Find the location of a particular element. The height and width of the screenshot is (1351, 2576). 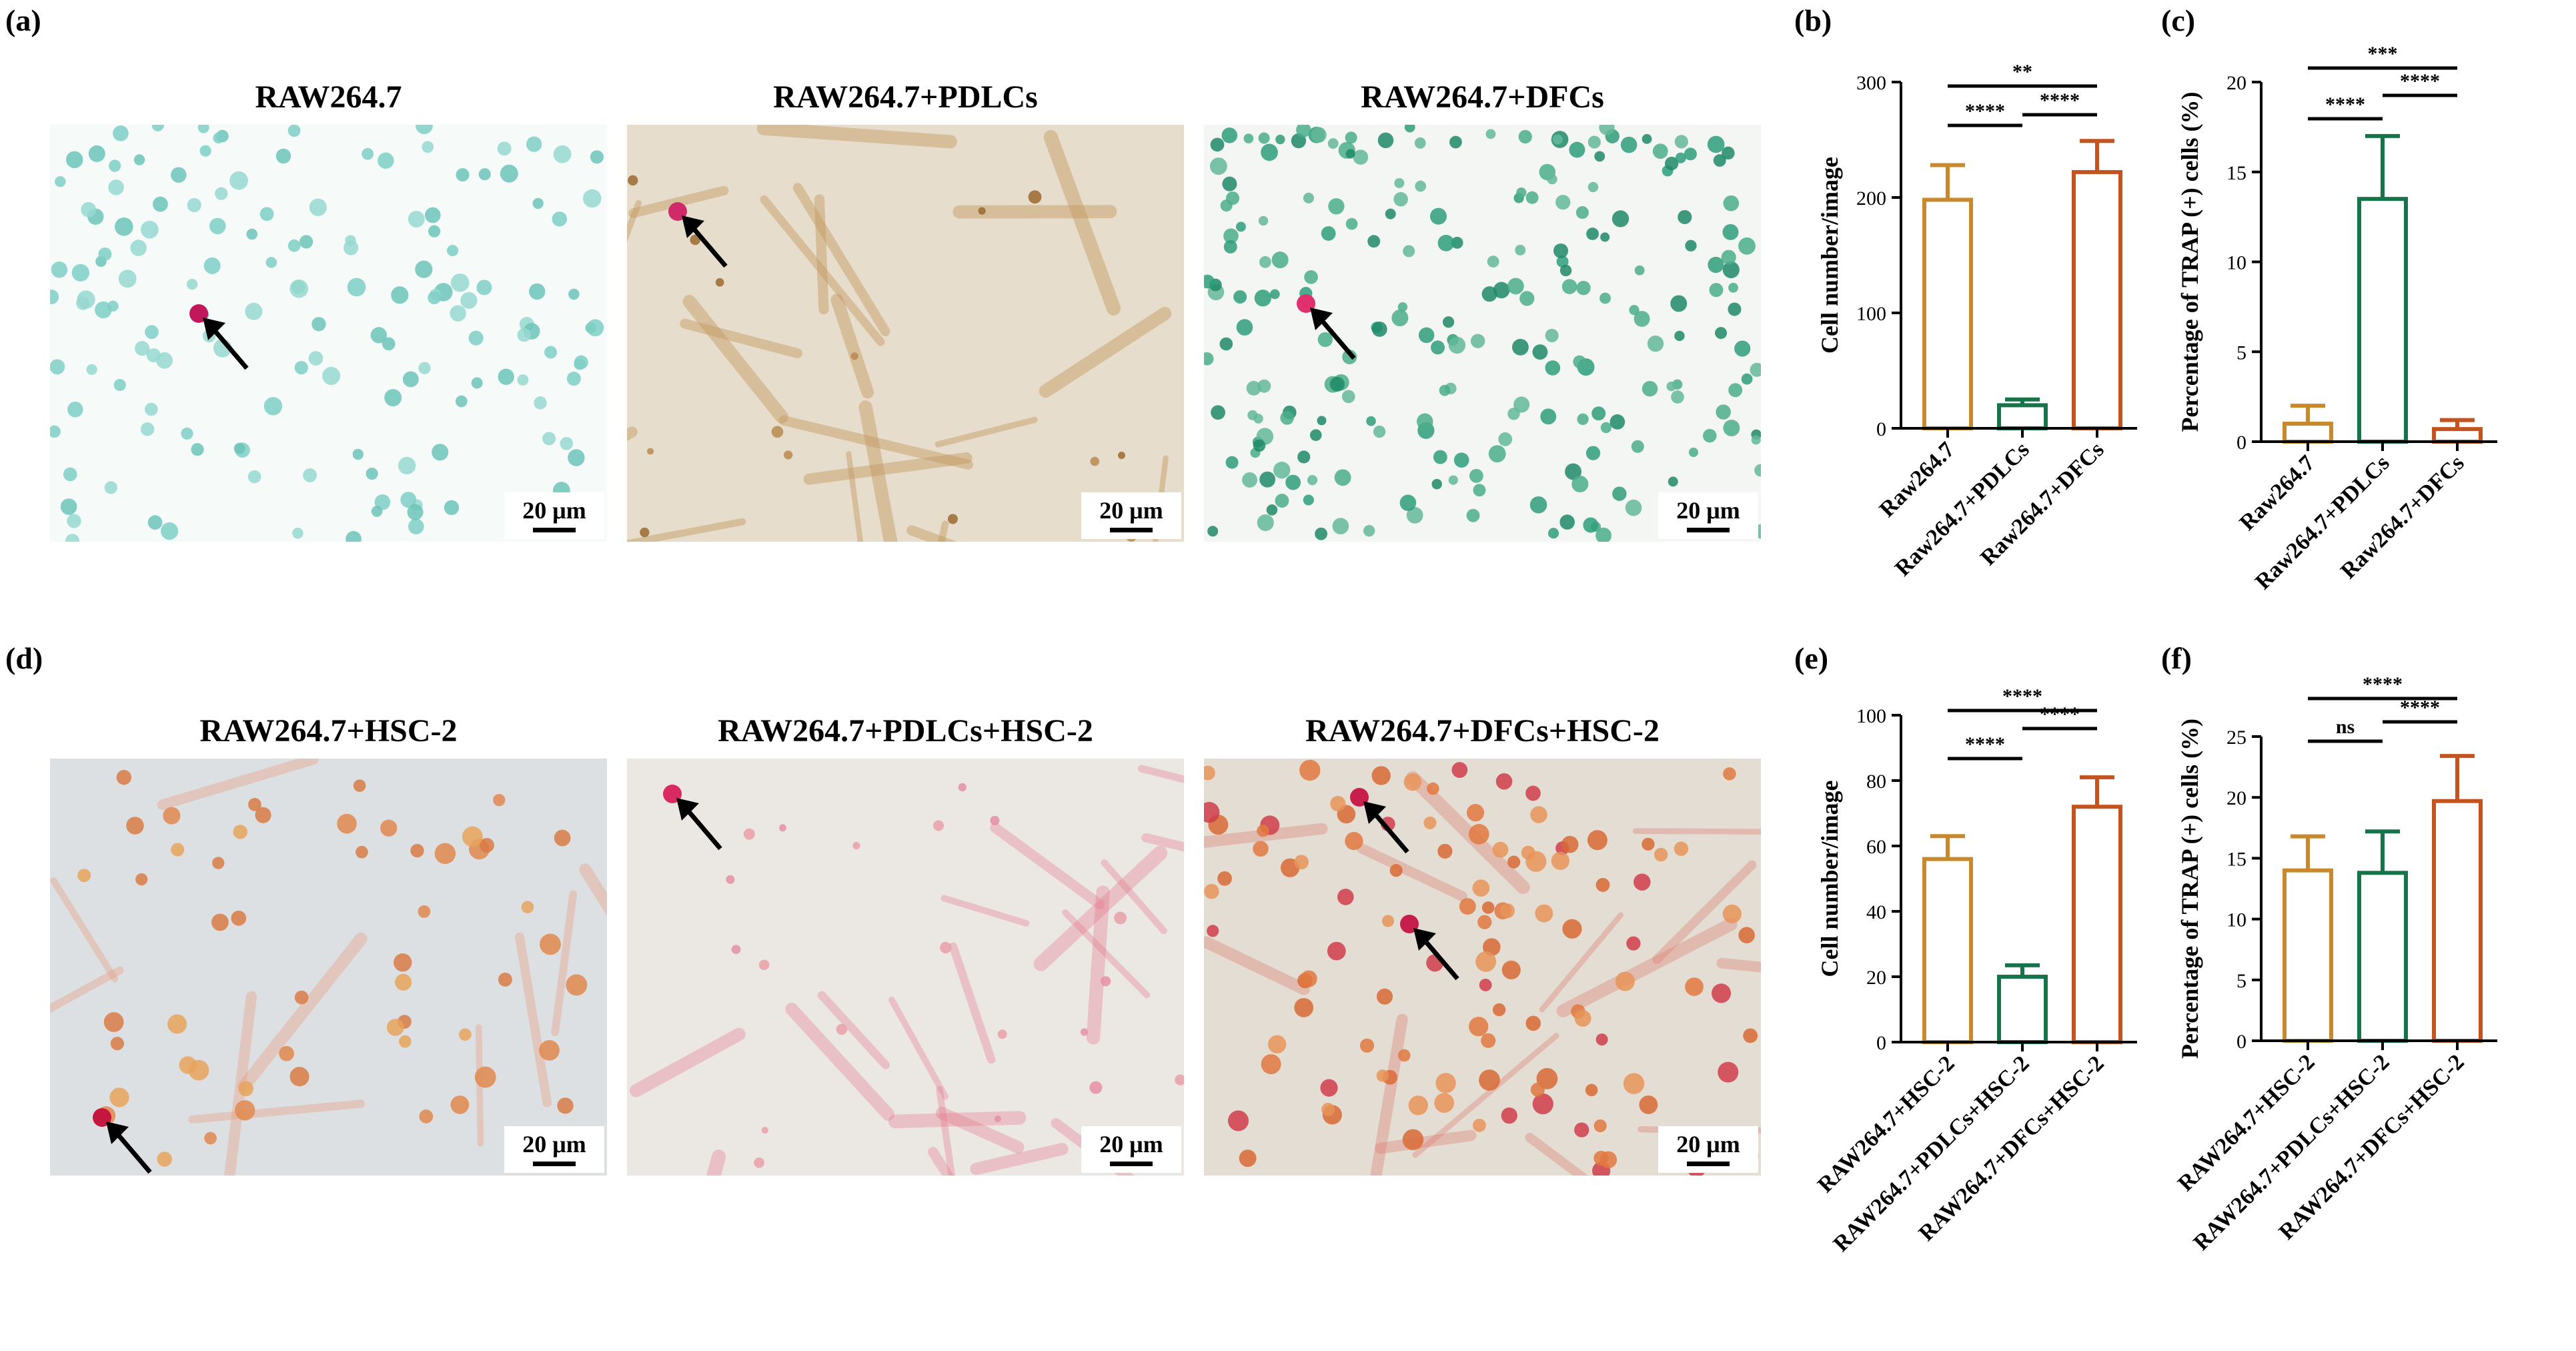

micrograph-title: RAW264.7+DFCs+HSC-2 is located at coordinates (1482, 731).